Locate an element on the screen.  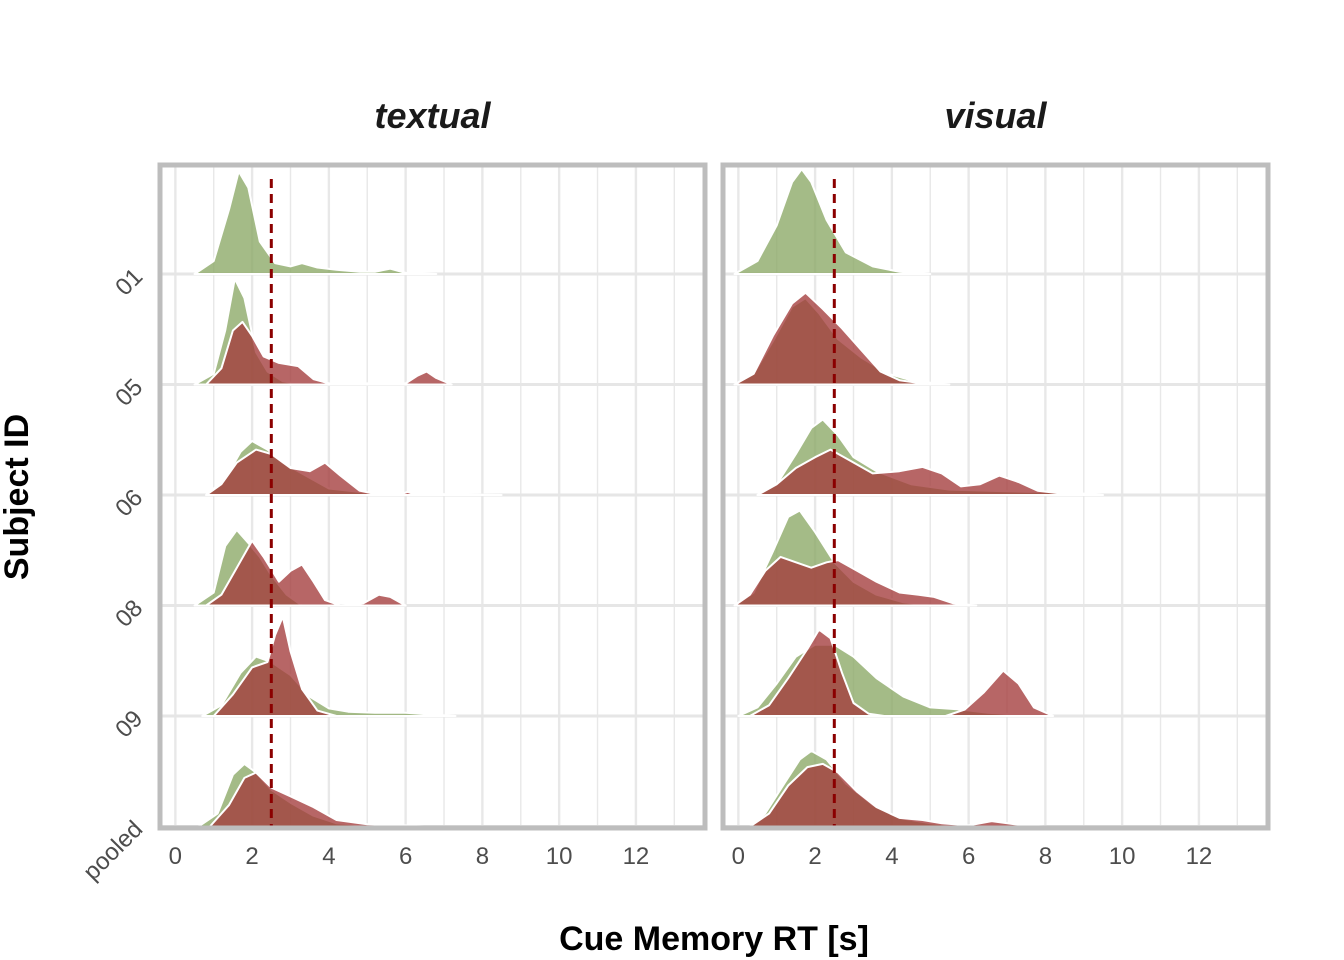
y-tick-label: 08 is located at coordinates (129, 614).